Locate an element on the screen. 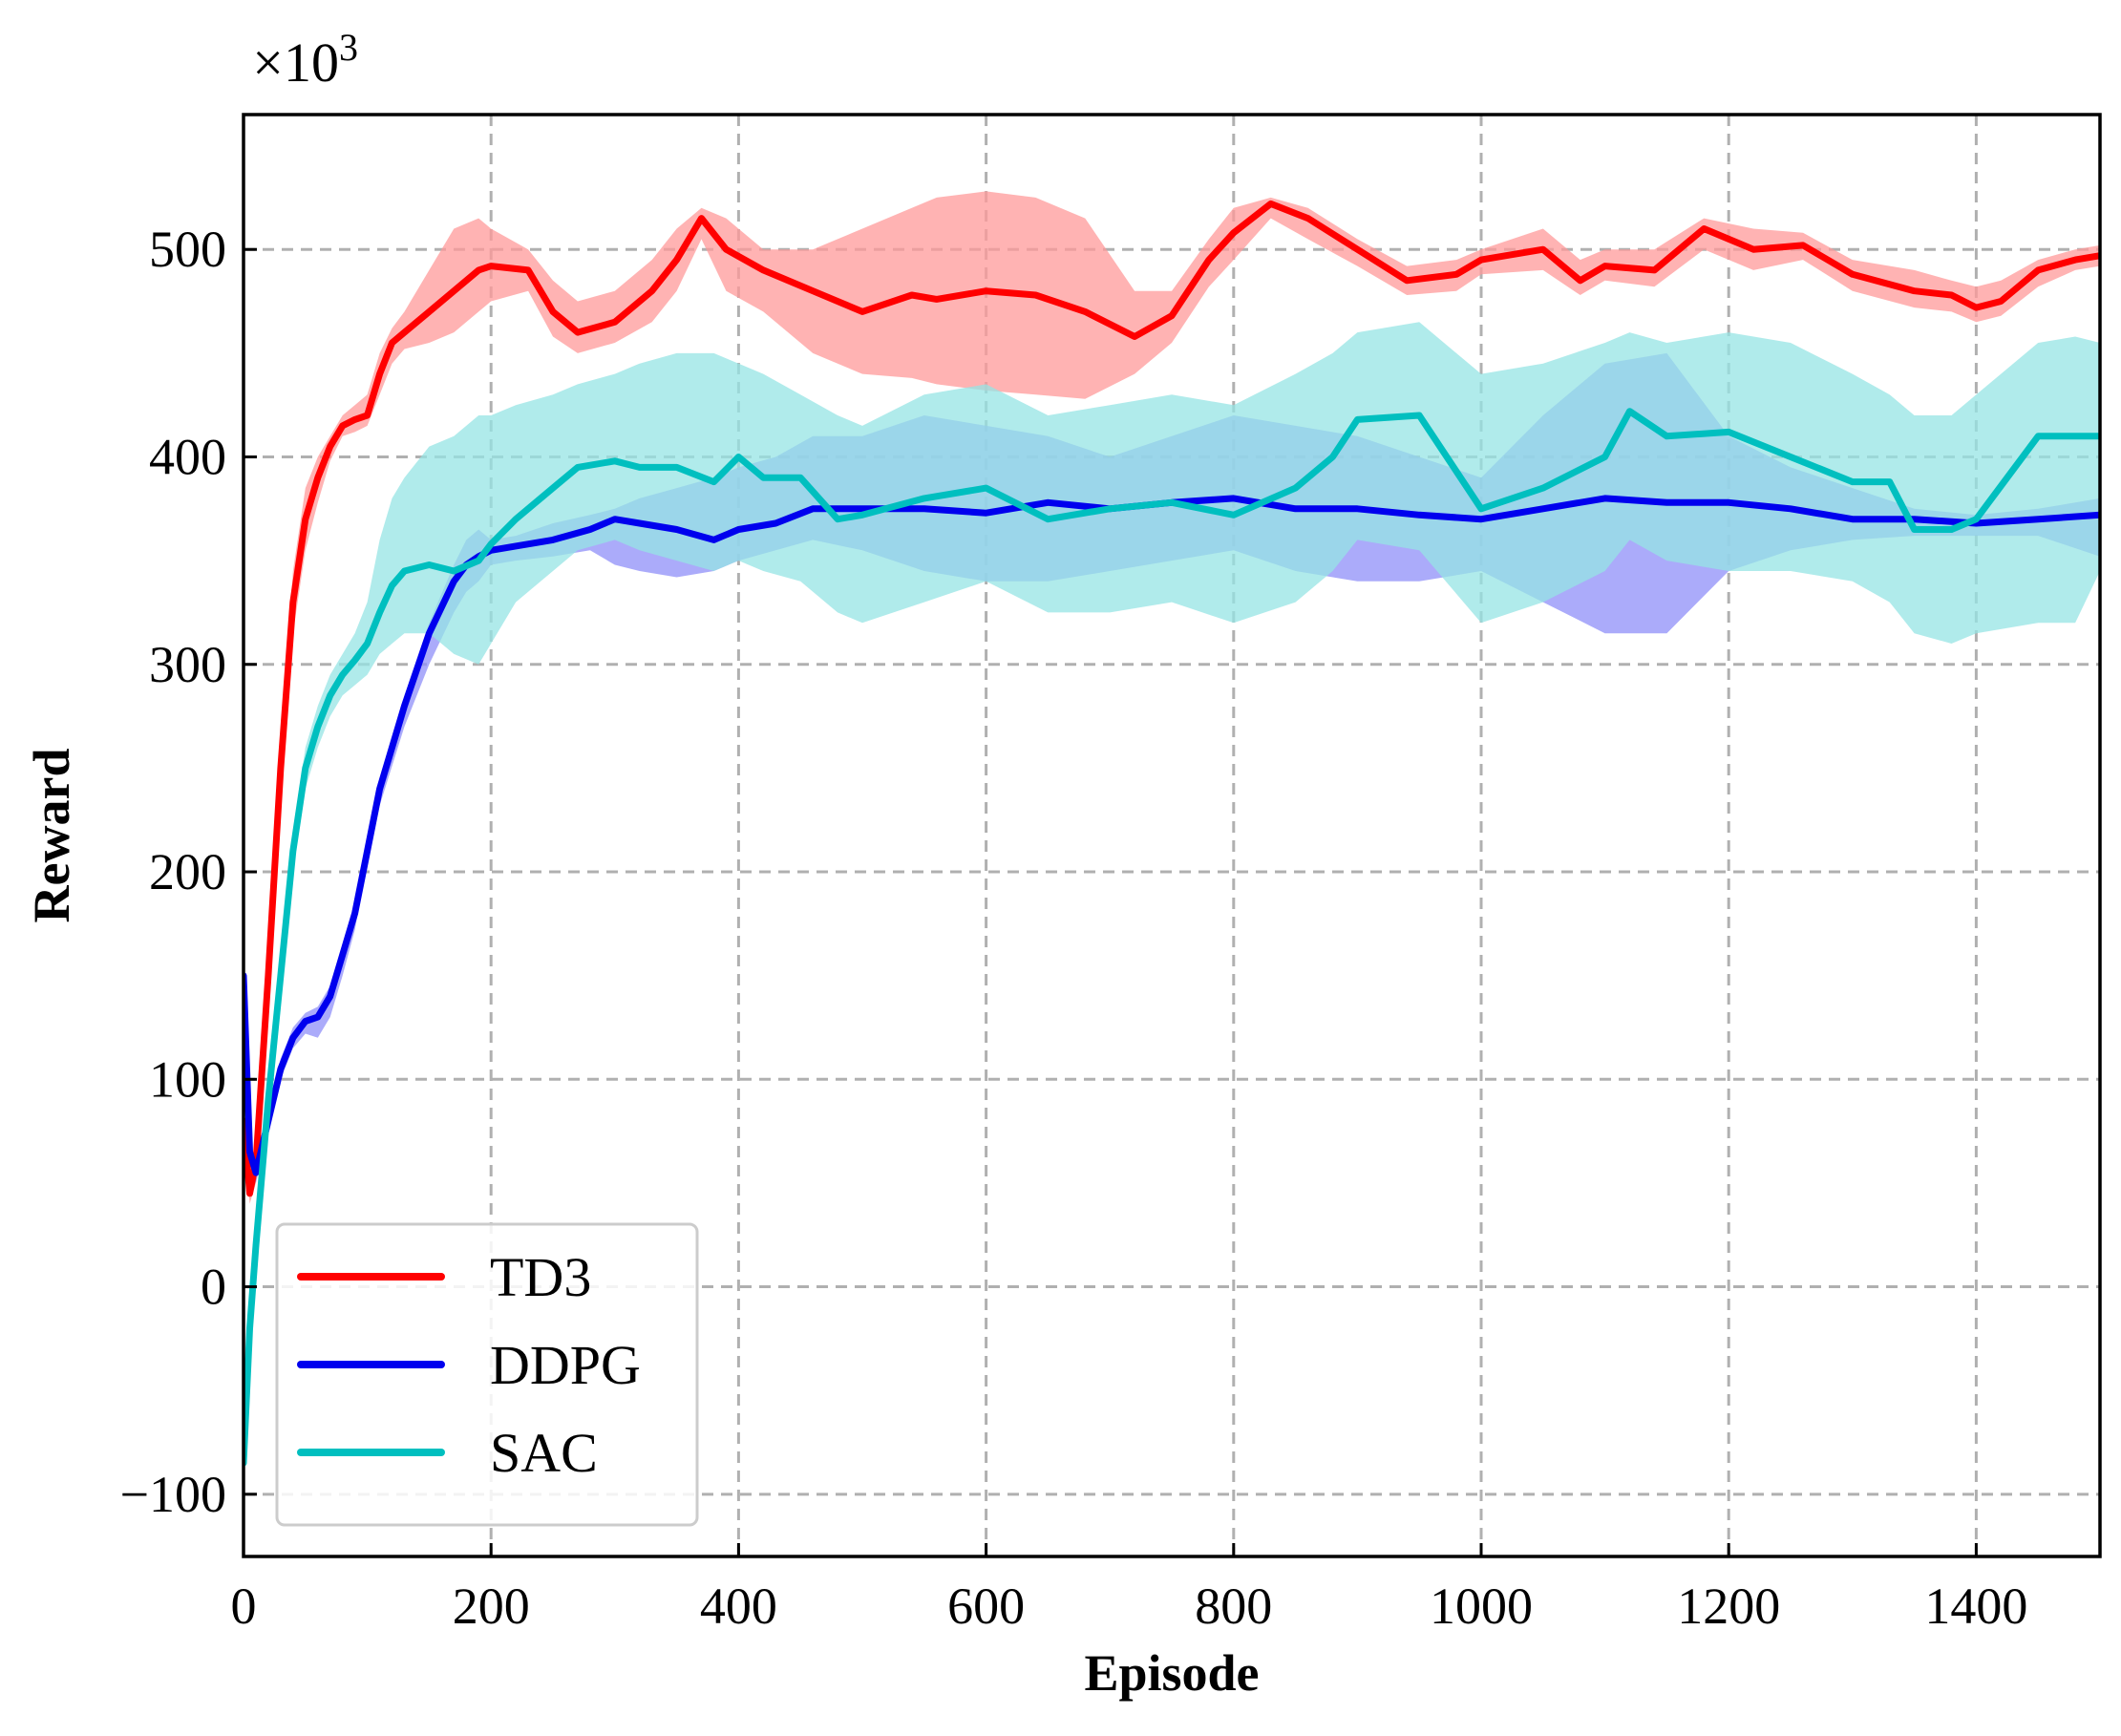 This screenshot has width=2121, height=1736. legend-label-sac: SAC is located at coordinates (544, 1453).